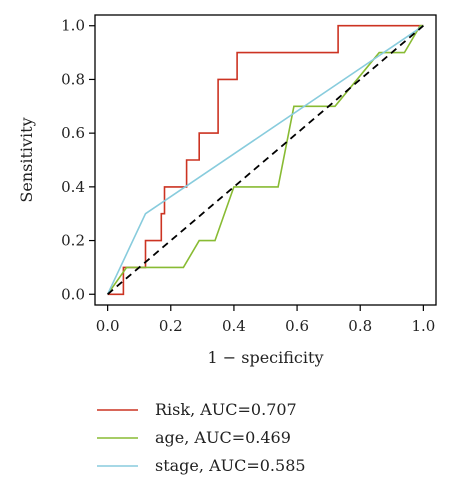  I want to click on y-axis-ticks, so click(92, 160).